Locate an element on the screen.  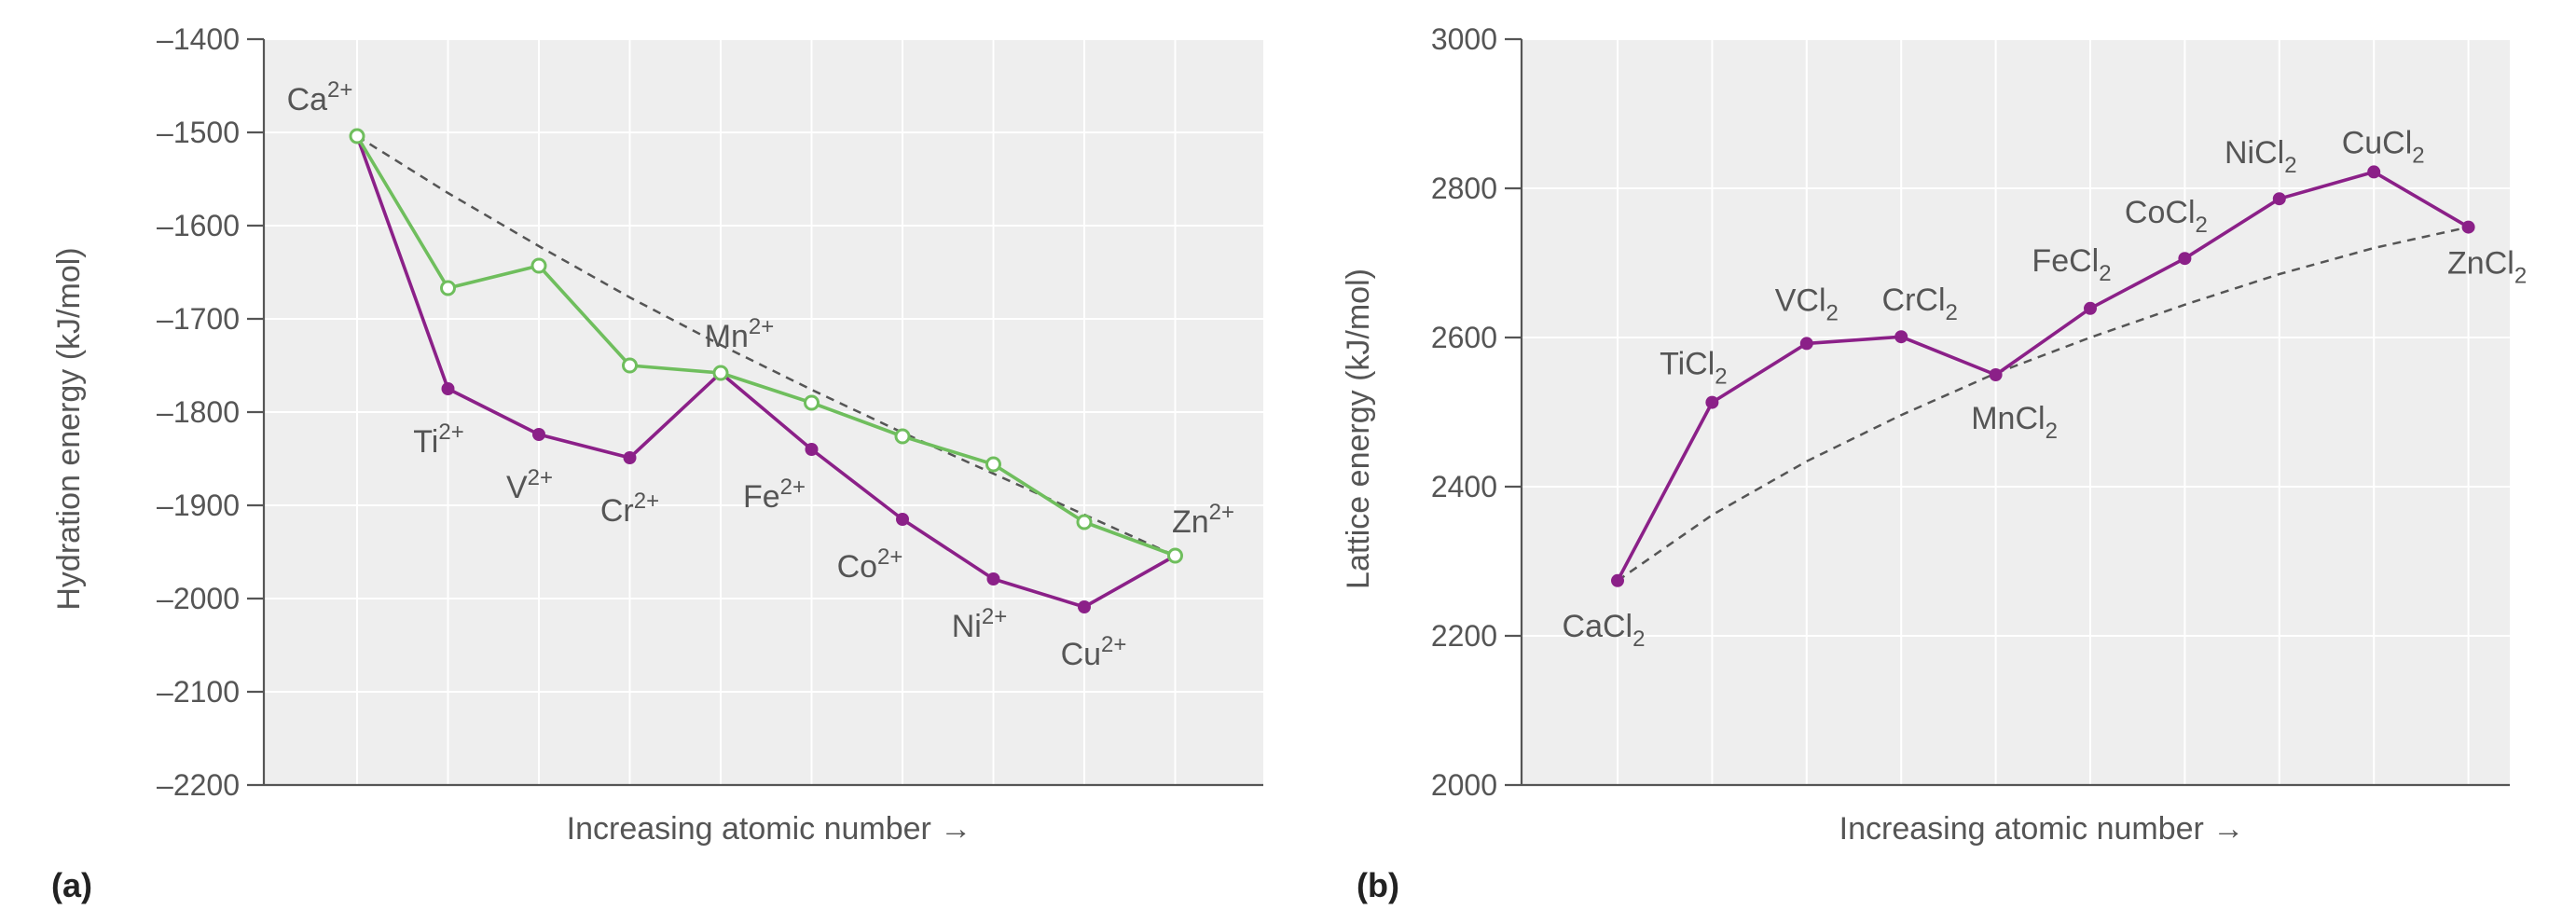
point-label: Ni2+ is located at coordinates (979, 624).